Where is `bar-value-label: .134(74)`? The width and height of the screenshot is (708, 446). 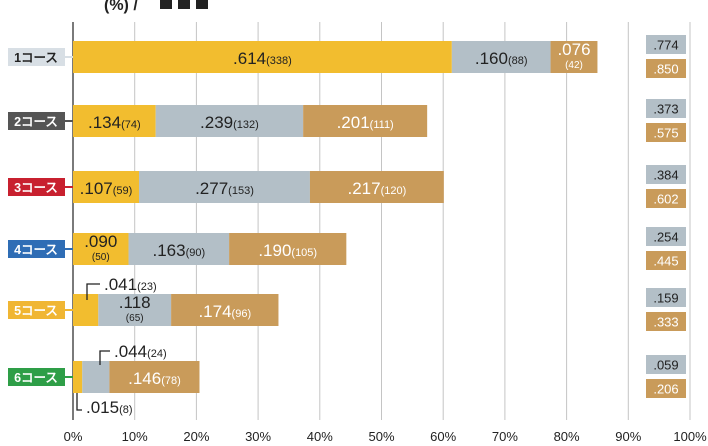 bar-value-label: .134(74) is located at coordinates (114, 122).